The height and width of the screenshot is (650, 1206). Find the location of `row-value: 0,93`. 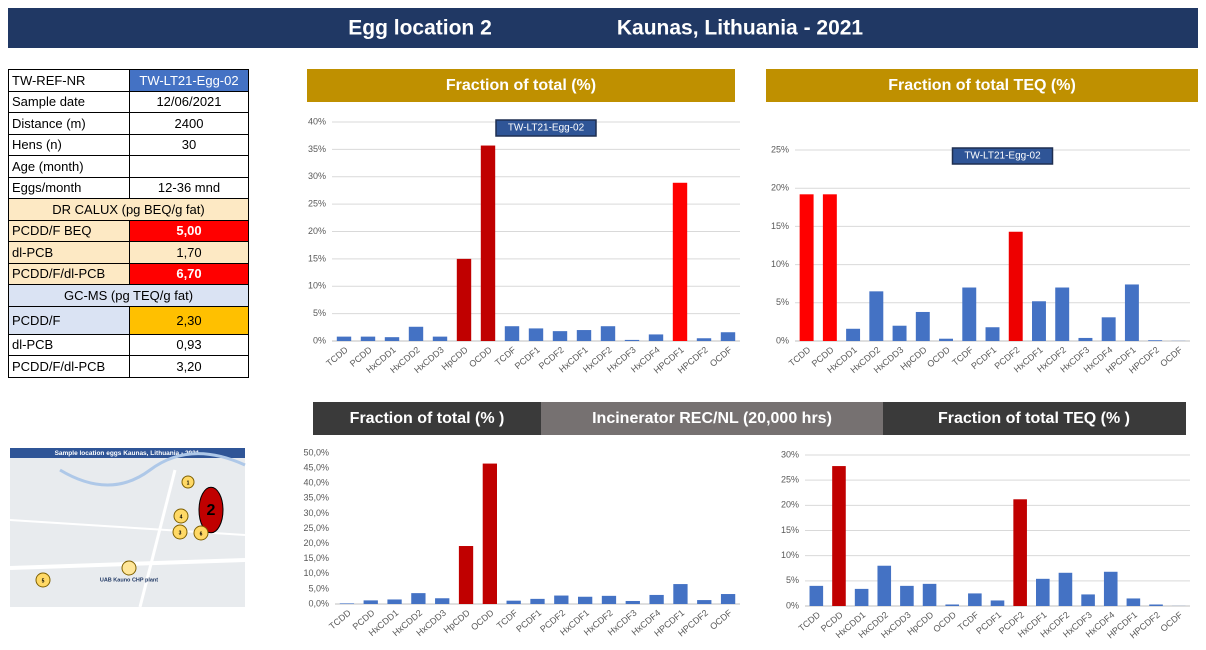

row-value: 0,93 is located at coordinates (189, 344).